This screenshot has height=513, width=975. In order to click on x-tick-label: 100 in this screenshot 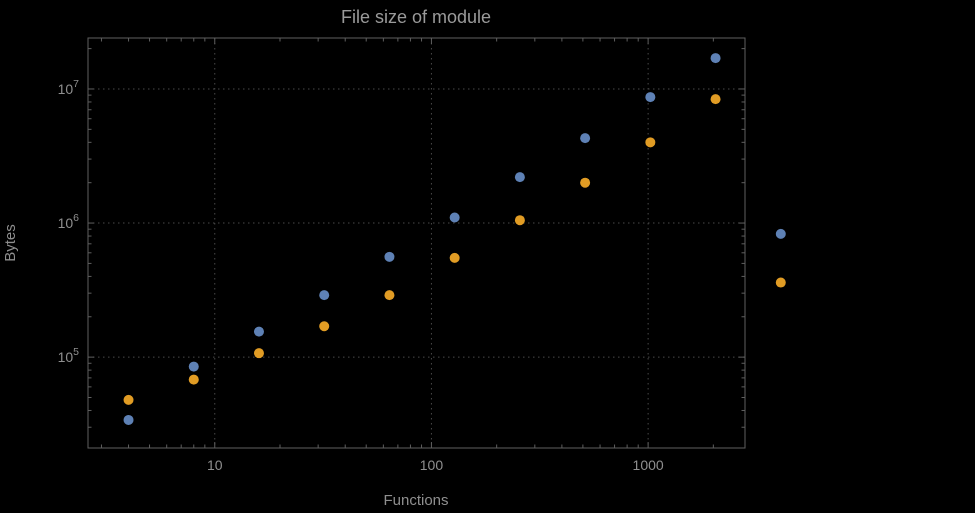, I will do `click(432, 465)`.